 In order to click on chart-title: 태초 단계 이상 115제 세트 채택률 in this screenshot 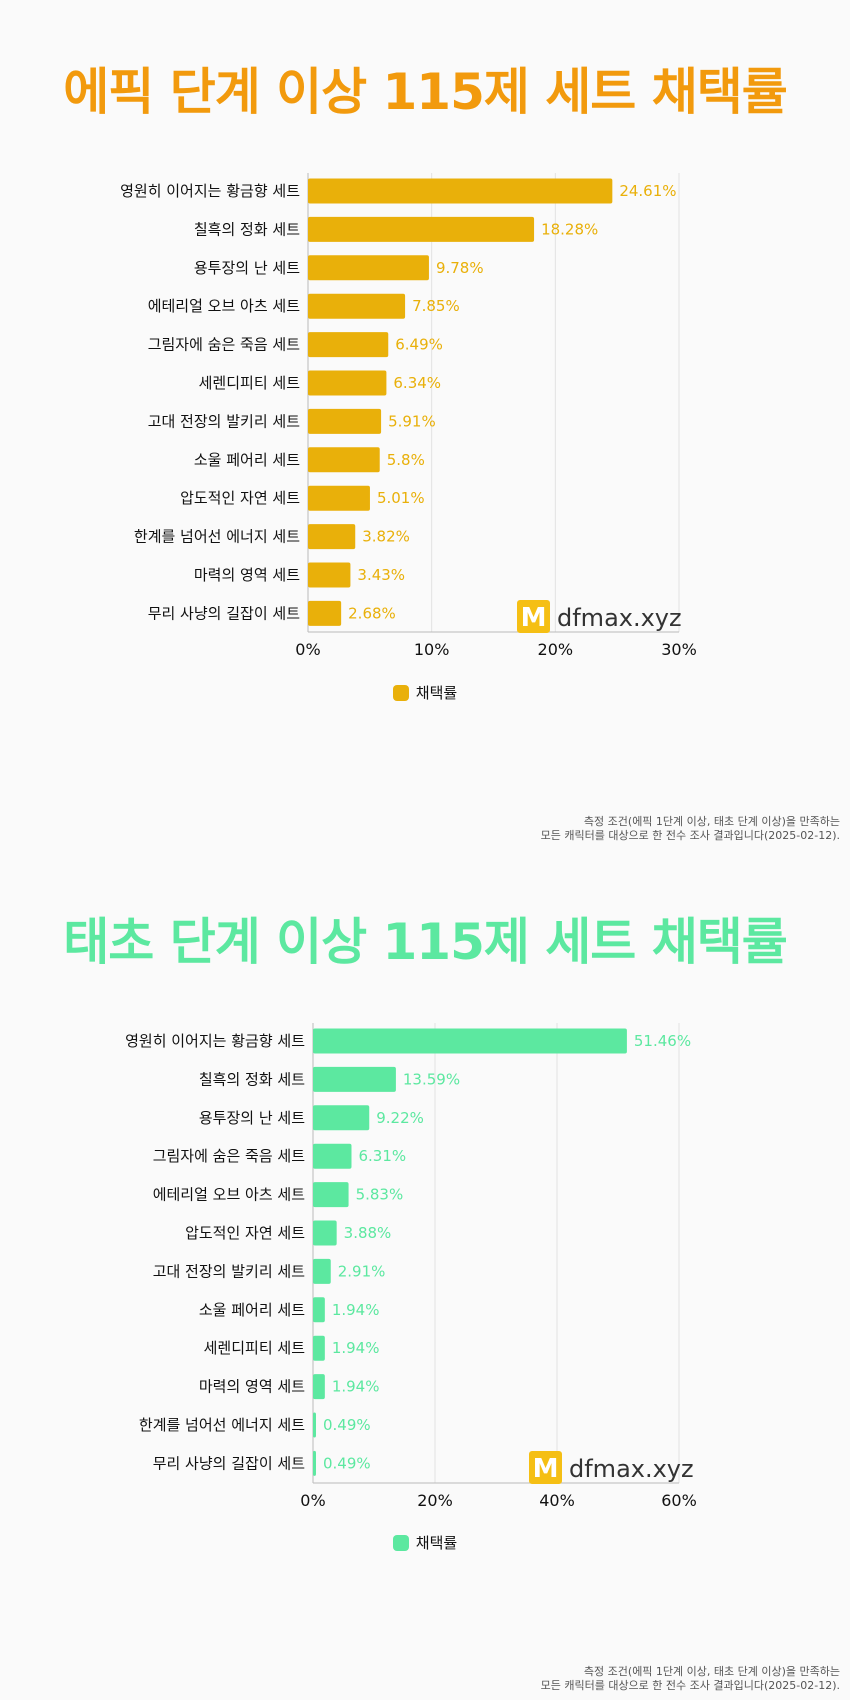, I will do `click(425, 942)`.